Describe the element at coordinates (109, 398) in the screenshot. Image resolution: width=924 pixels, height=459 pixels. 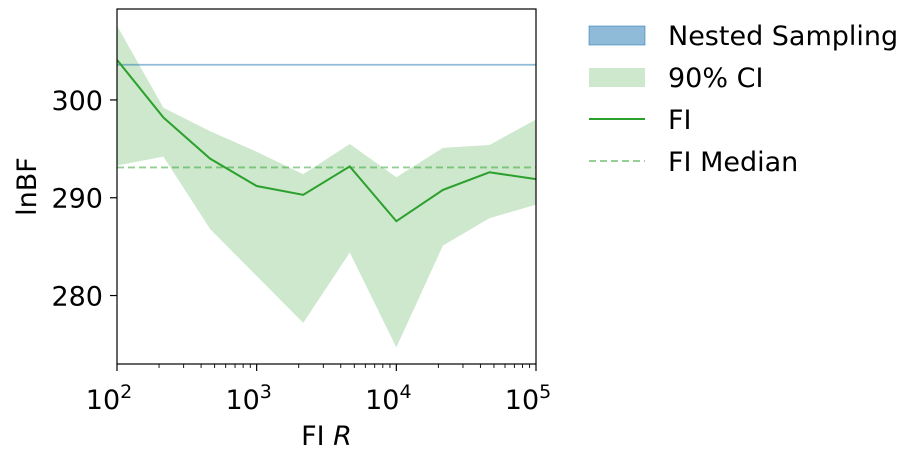
I see `x-tick-label: 10²` at that location.